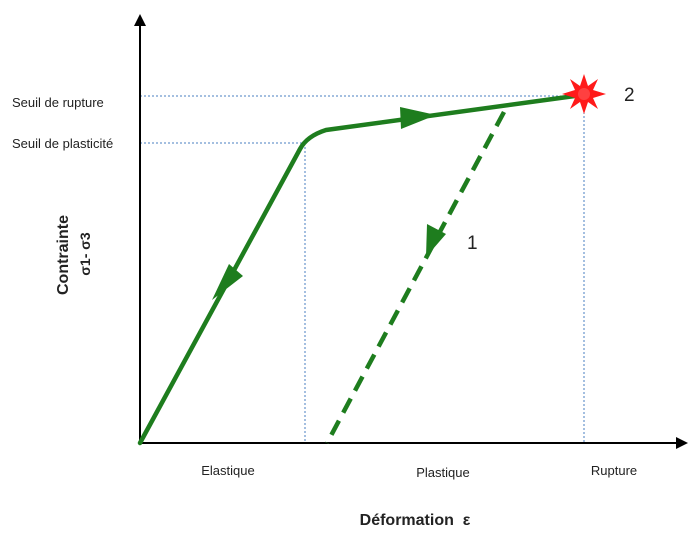 Image resolution: width=700 pixels, height=547 pixels. I want to click on unloading-path-number: 1, so click(472, 243).